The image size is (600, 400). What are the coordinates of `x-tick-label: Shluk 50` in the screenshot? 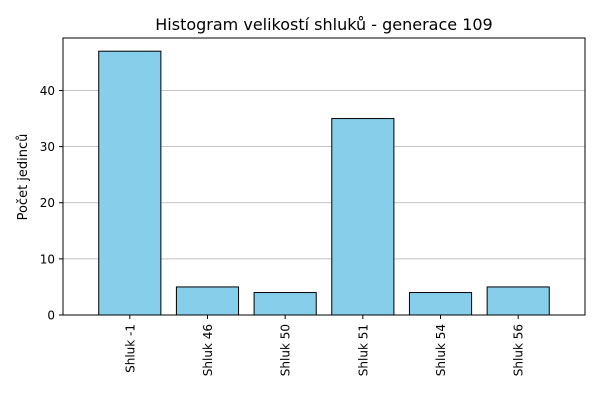 It's located at (286, 350).